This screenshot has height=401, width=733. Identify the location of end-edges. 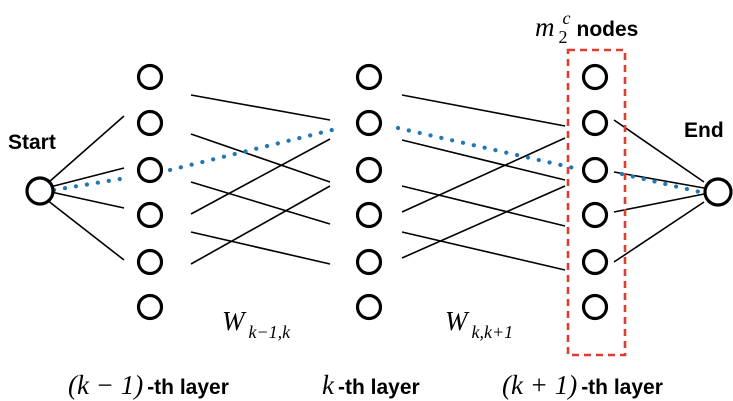
(659, 191).